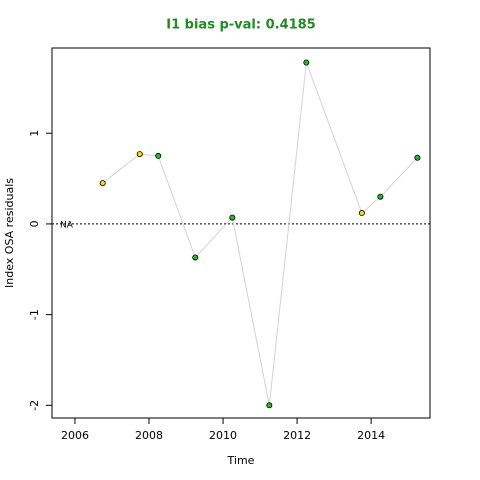 The image size is (480, 480). What do you see at coordinates (297, 435) in the screenshot?
I see `x-tick-label: 2012` at bounding box center [297, 435].